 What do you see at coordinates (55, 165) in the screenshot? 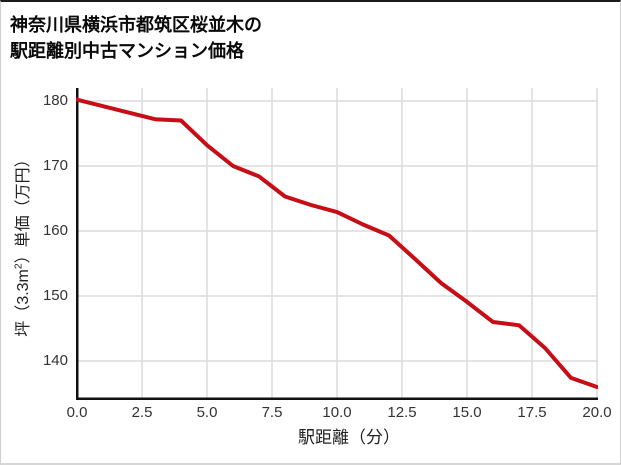
I see `y-tick-label: 170` at bounding box center [55, 165].